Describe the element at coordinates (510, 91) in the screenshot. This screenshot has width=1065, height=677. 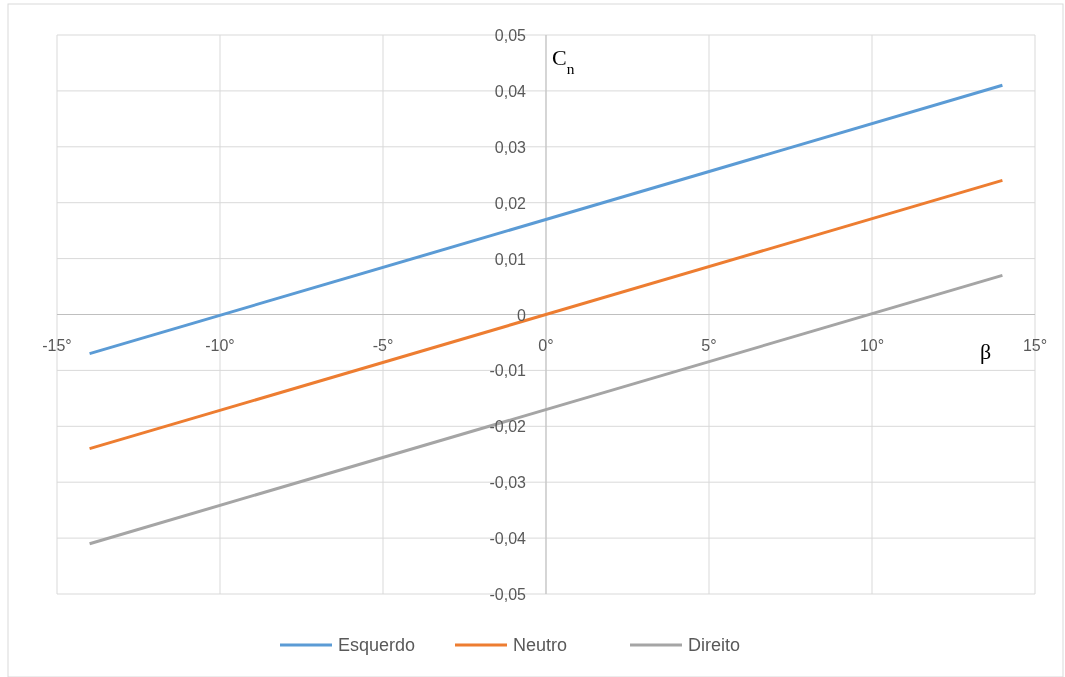
I see `y-tick-label: 0,04` at that location.